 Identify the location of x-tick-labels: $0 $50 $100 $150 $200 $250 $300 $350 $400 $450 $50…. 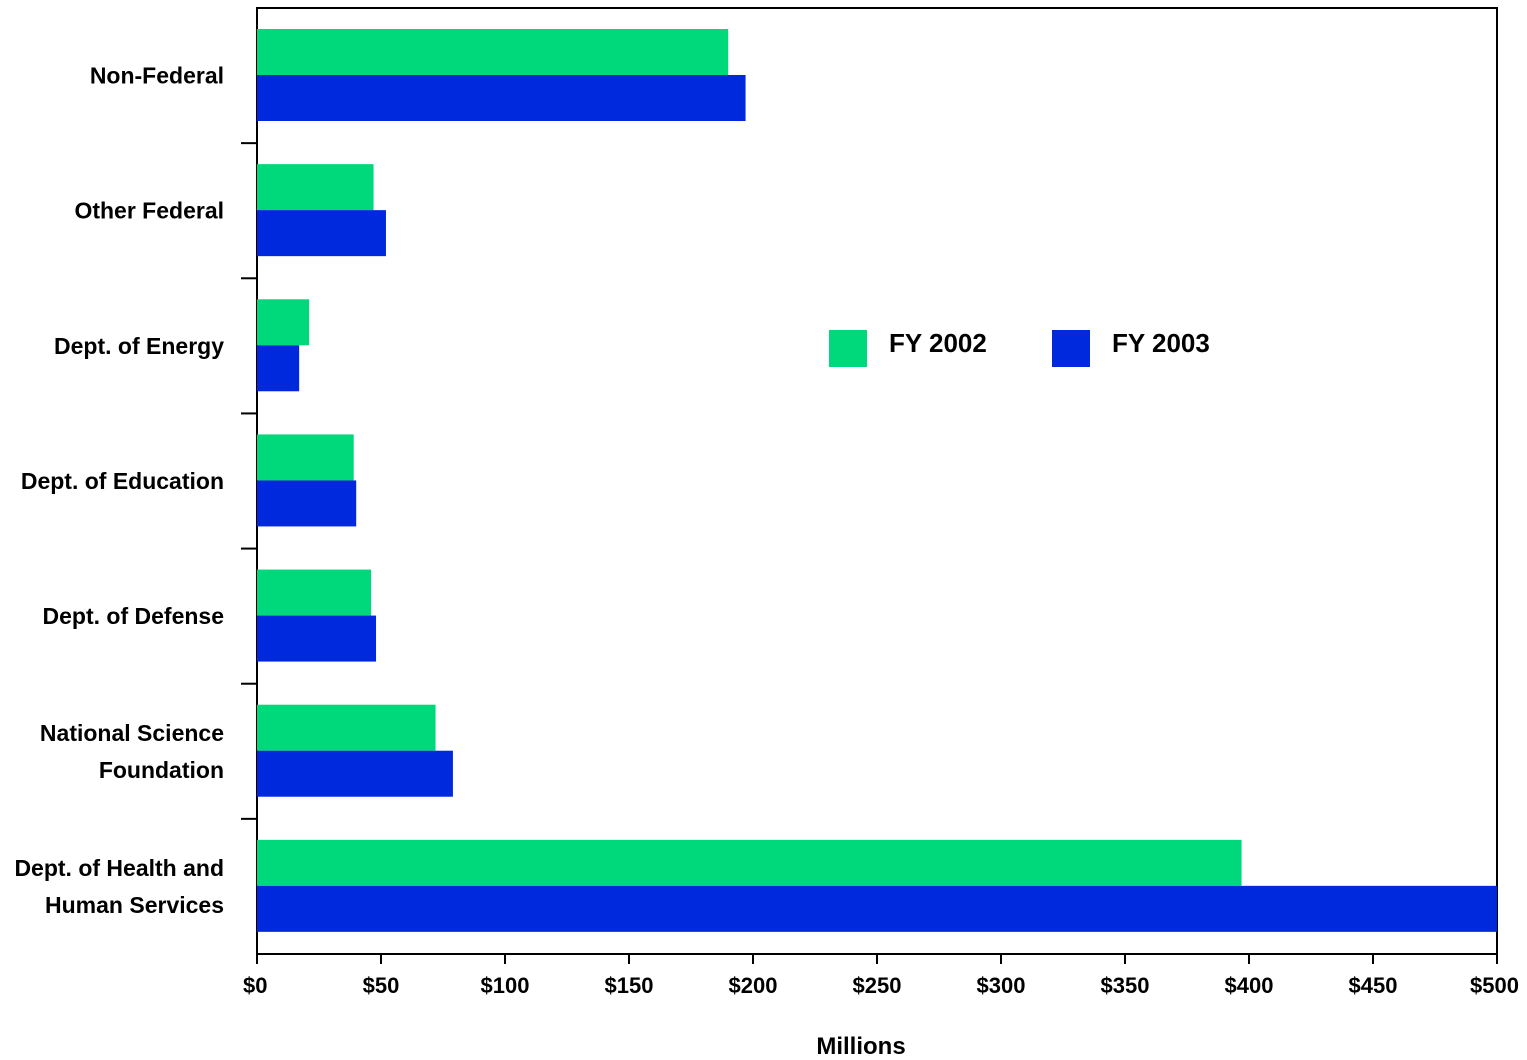
(881, 985).